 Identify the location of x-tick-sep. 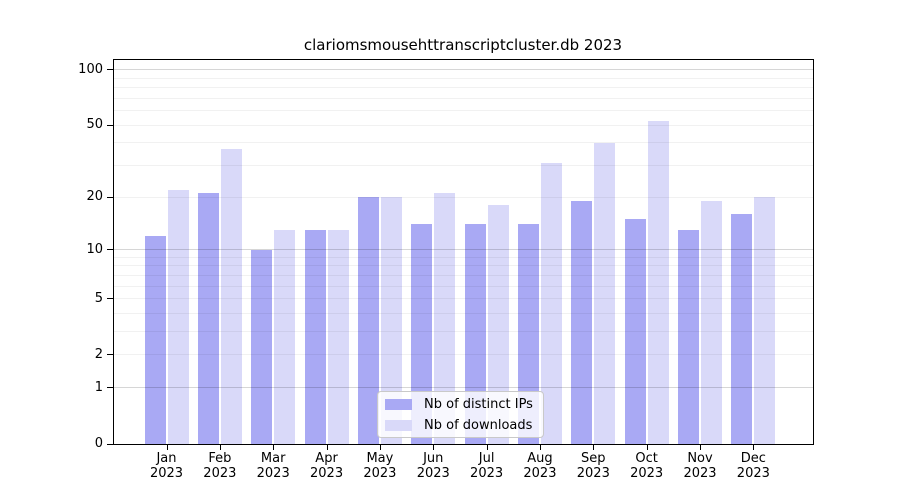
(594, 447).